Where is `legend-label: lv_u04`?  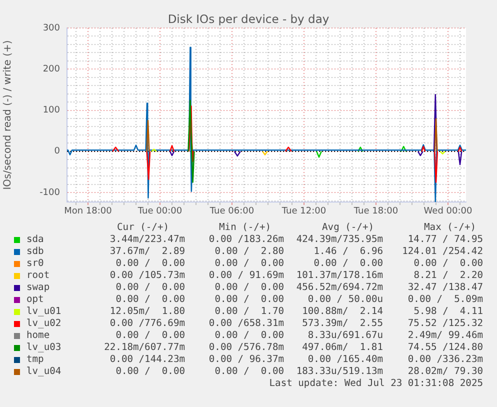
legend-label: lv_u04 is located at coordinates (44, 372).